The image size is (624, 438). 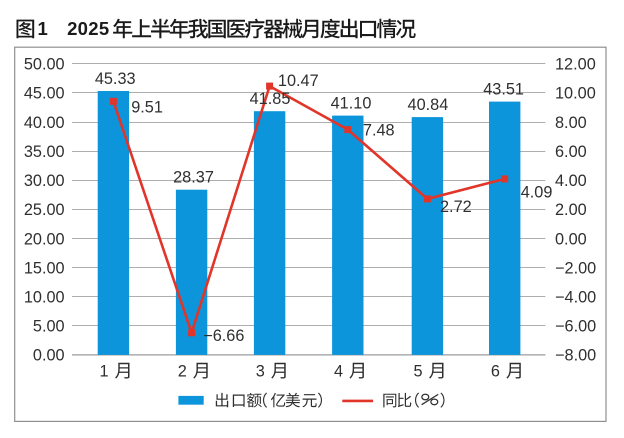 I want to click on svg-text: 25.00, so click(x=44, y=210).